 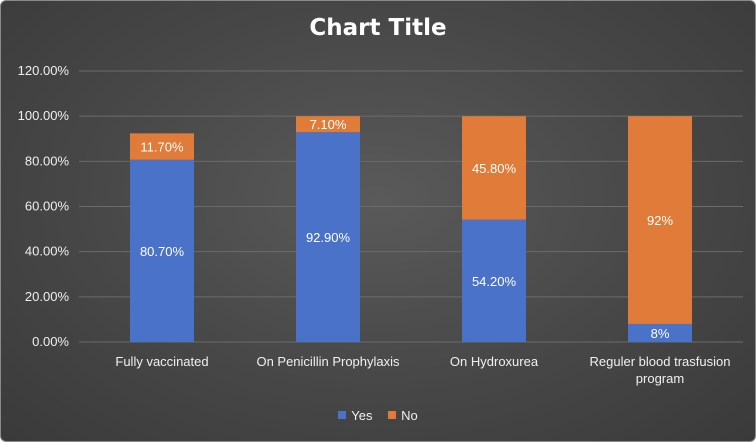 I want to click on x-tick-label: On Penicillin Prophylaxis, so click(x=328, y=361).